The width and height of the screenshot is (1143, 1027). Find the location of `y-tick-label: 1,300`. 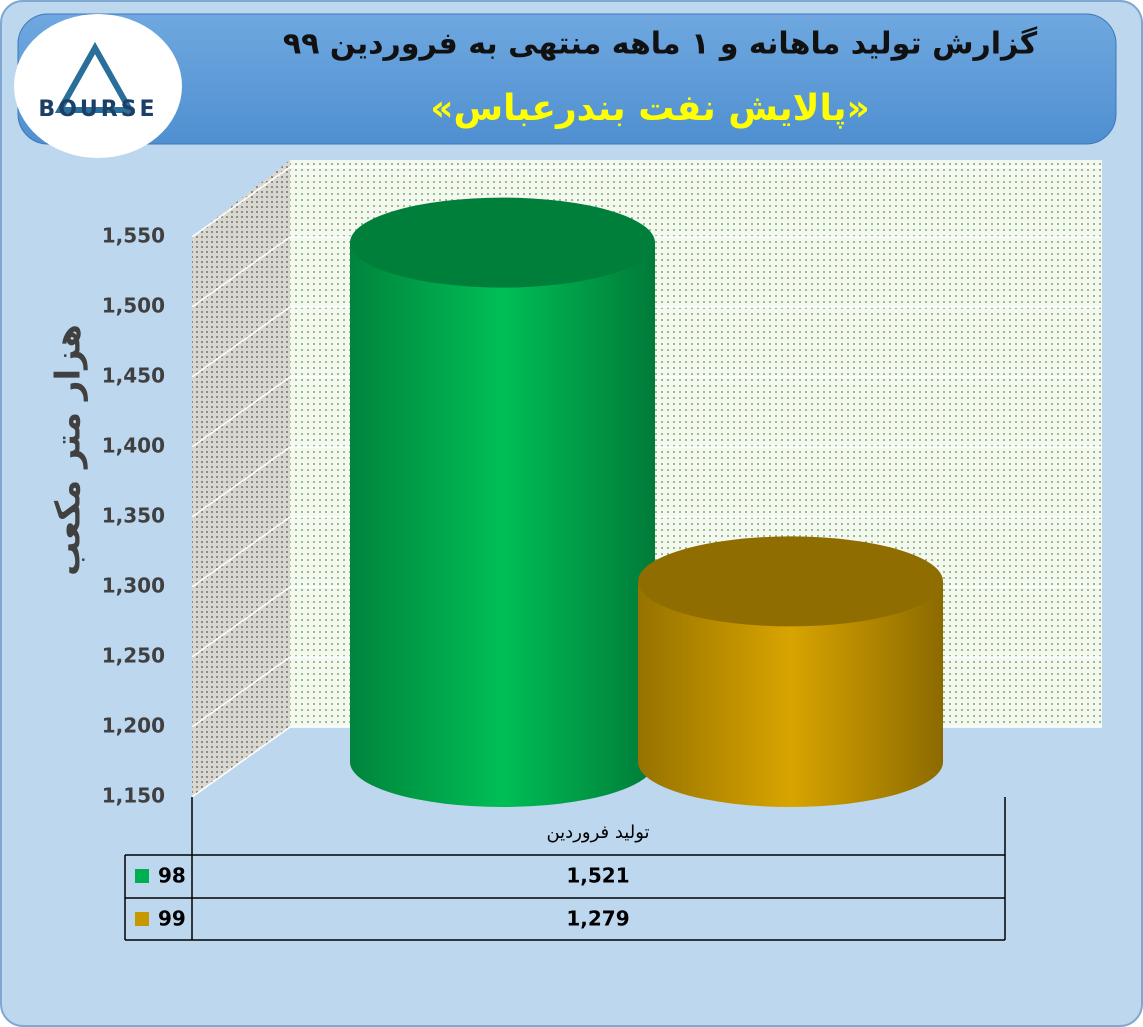

y-tick-label: 1,300 is located at coordinates (133, 586).